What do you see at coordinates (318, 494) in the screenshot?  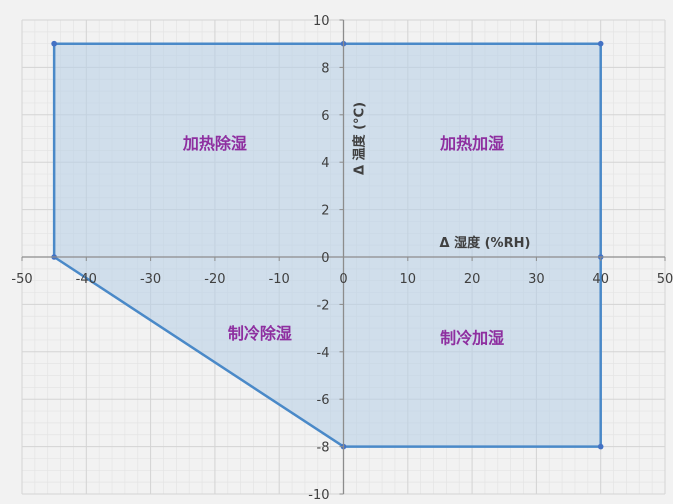 I see `y-tick-label: -10` at bounding box center [318, 494].